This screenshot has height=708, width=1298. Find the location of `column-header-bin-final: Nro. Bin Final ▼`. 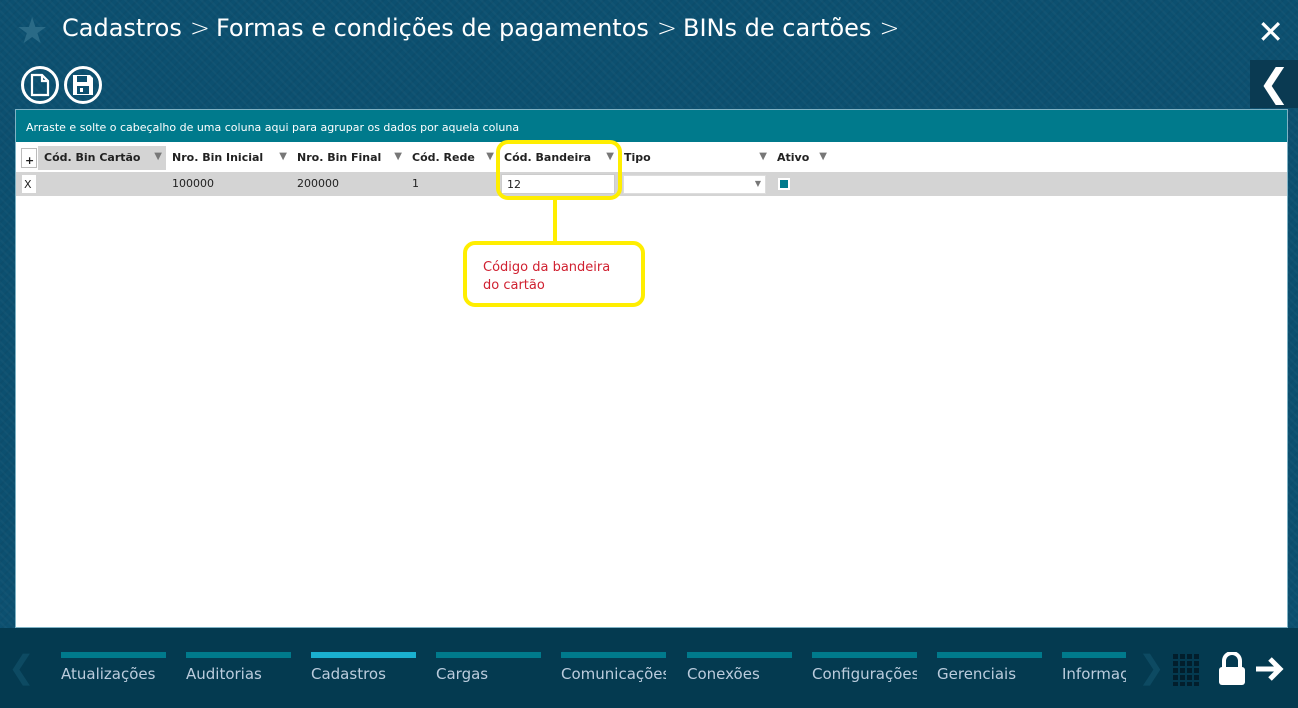

column-header-bin-final: Nro. Bin Final ▼ is located at coordinates (348, 158).